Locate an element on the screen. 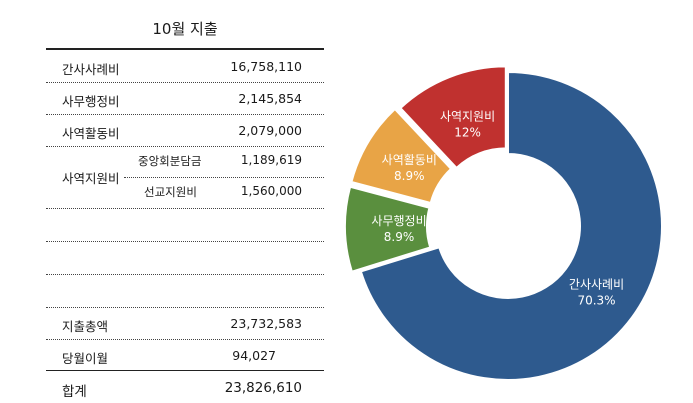 The width and height of the screenshot is (693, 403). slice-value-label: 70.3% is located at coordinates (596, 300).